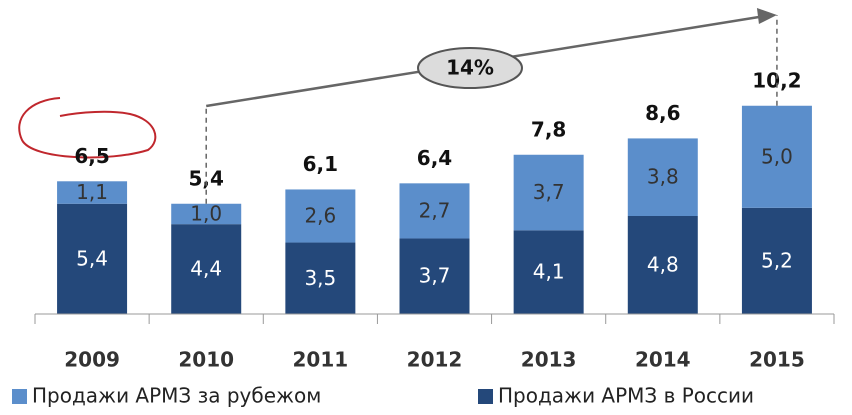 The height and width of the screenshot is (415, 852). I want to click on annotation-text: 14%, so click(470, 68).